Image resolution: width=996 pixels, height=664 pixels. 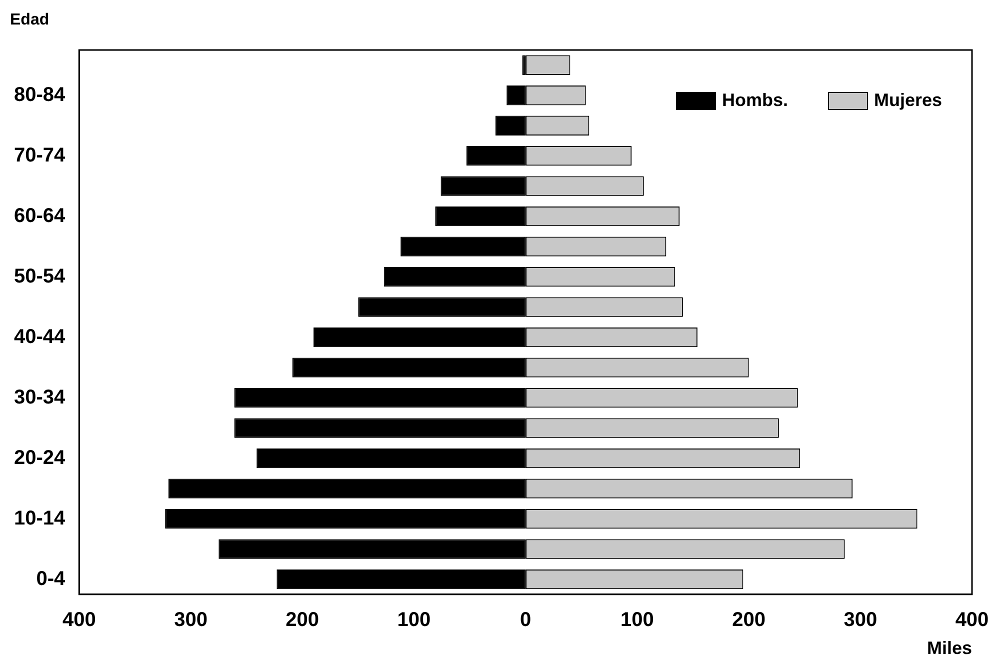 What do you see at coordinates (40, 518) in the screenshot?
I see `y-tick-label: 10-14` at bounding box center [40, 518].